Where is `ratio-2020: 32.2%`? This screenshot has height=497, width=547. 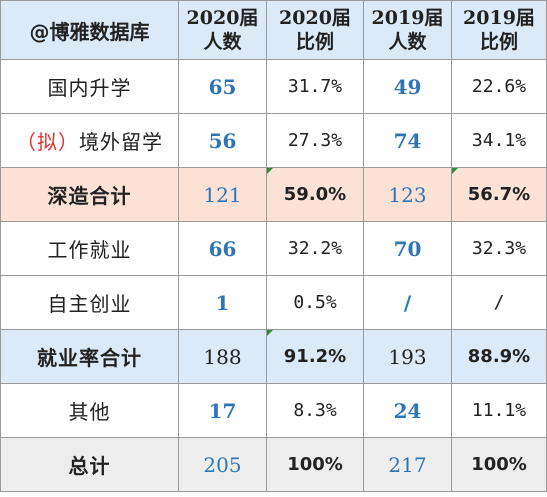 ratio-2020: 32.2% is located at coordinates (315, 248).